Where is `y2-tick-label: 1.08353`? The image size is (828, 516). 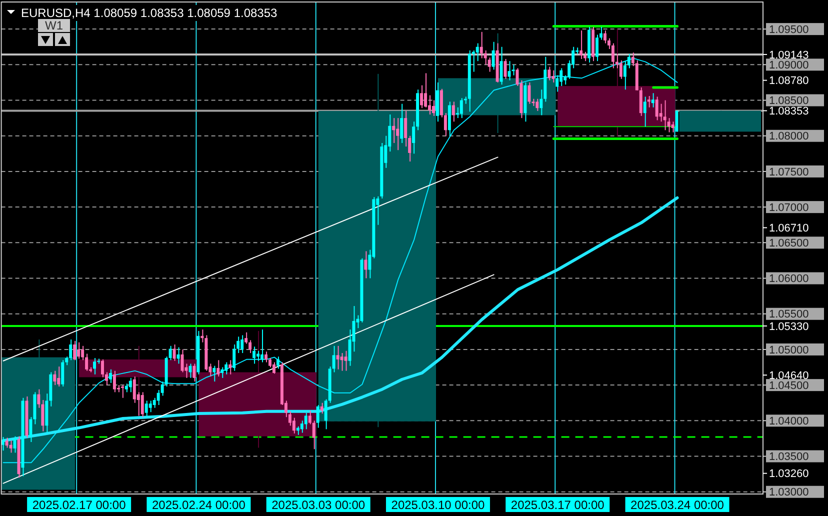
y2-tick-label: 1.08353 is located at coordinates (789, 112).